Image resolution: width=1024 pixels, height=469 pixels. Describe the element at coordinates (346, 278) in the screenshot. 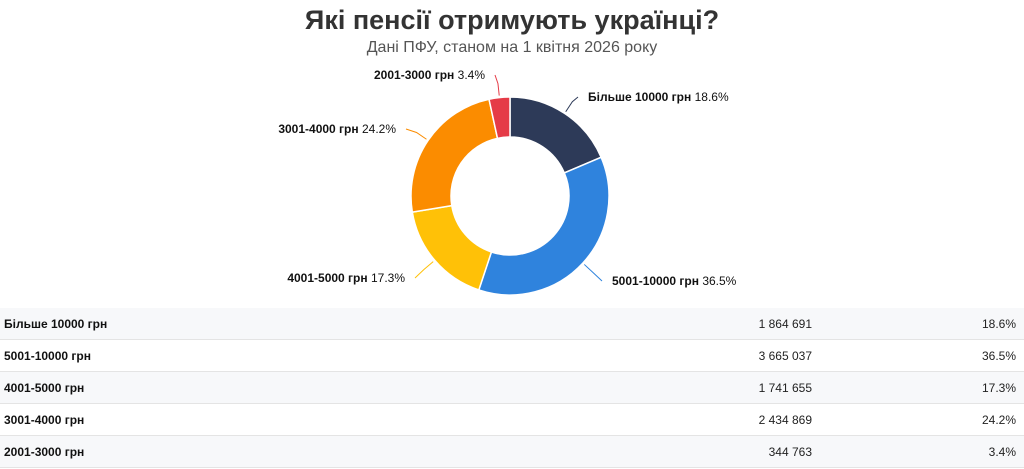

I see `slice-label-2: 4001-5000 грн 17.3%` at that location.